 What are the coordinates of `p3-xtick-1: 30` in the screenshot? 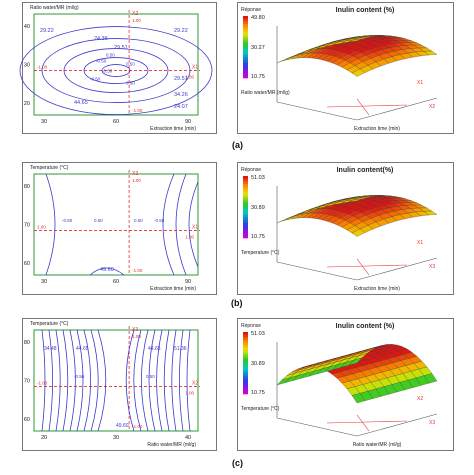 It's located at (116, 438).